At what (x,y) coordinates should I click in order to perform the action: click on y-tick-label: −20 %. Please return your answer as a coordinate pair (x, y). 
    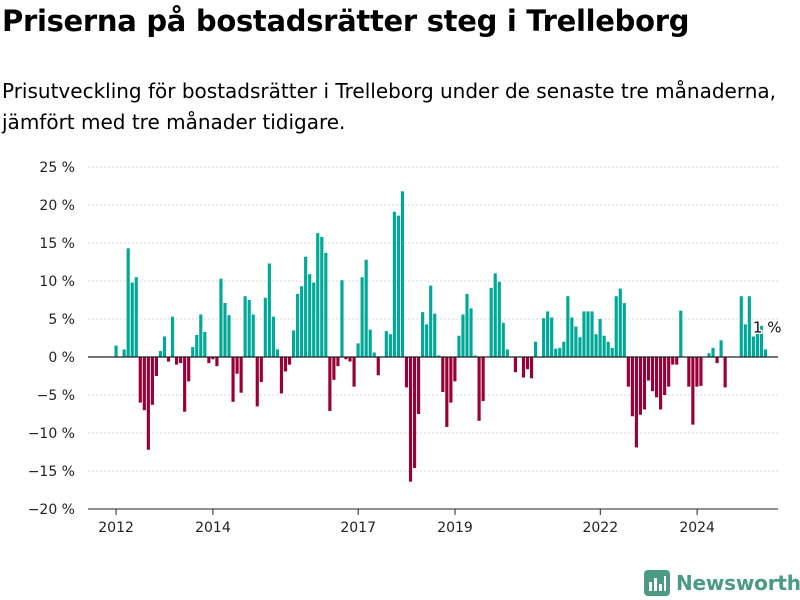
    Looking at the image, I should click on (51, 510).